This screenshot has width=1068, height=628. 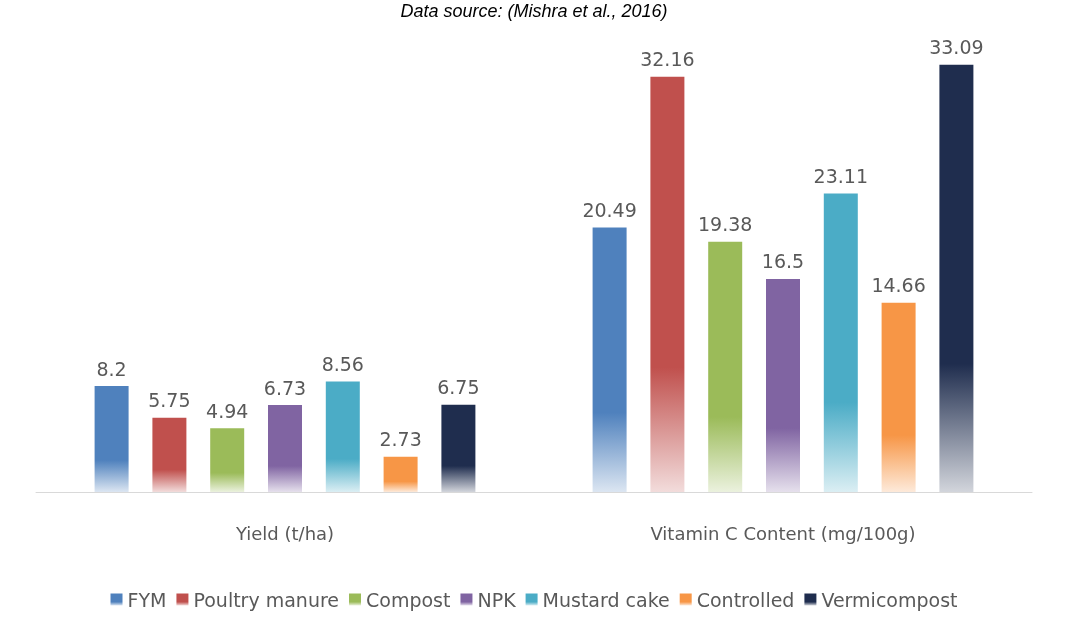 What do you see at coordinates (342, 363) in the screenshot?
I see `data-label: 8.56` at bounding box center [342, 363].